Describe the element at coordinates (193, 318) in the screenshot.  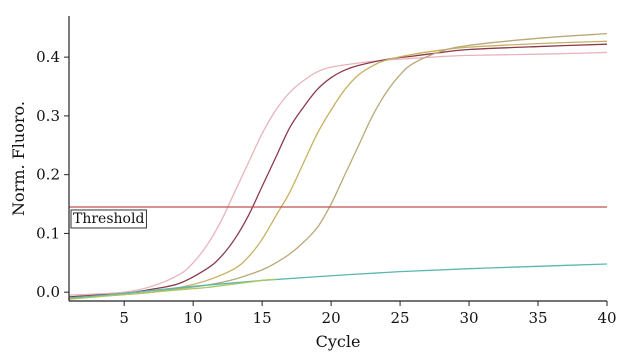
I see `x-tick-label: 10` at that location.